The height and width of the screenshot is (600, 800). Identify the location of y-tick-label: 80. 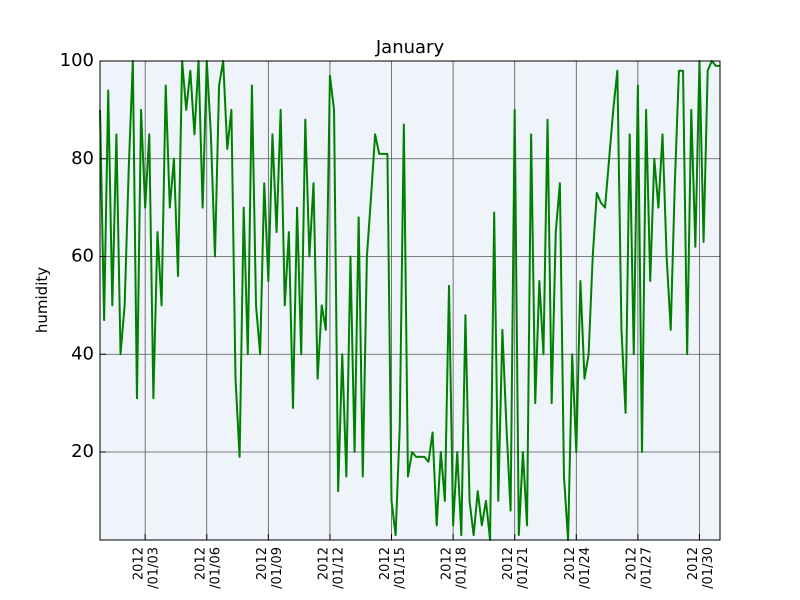
(82, 158).